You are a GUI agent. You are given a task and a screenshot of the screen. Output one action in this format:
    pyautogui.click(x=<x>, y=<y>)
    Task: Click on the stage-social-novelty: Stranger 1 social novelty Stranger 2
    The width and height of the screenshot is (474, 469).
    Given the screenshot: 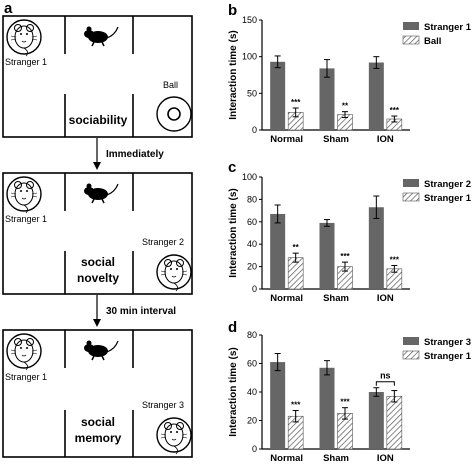 What is the action you would take?
    pyautogui.click(x=97, y=233)
    